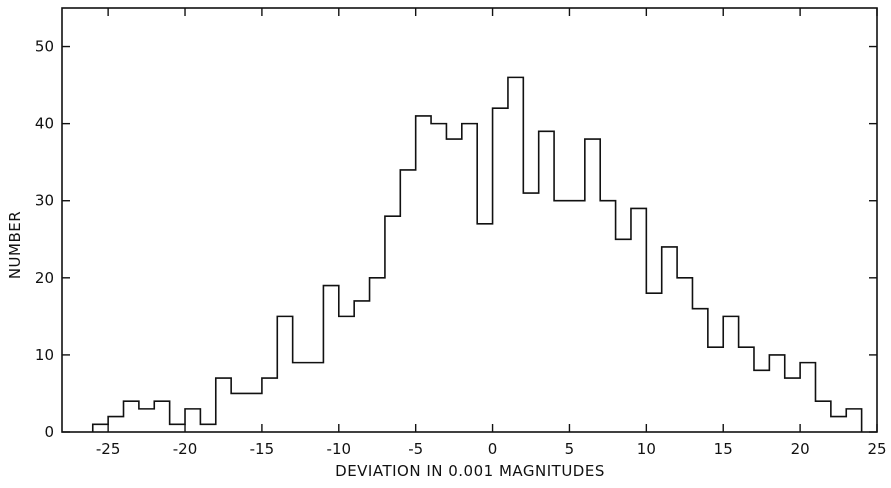 This screenshot has height=488, width=891. I want to click on x-tick-label: -15, so click(262, 449).